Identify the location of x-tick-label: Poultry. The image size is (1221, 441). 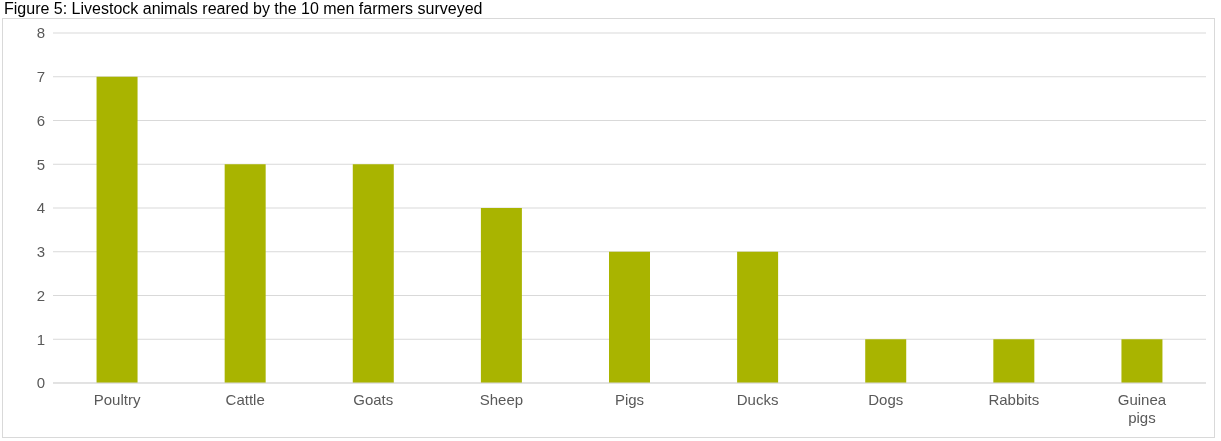
(117, 399).